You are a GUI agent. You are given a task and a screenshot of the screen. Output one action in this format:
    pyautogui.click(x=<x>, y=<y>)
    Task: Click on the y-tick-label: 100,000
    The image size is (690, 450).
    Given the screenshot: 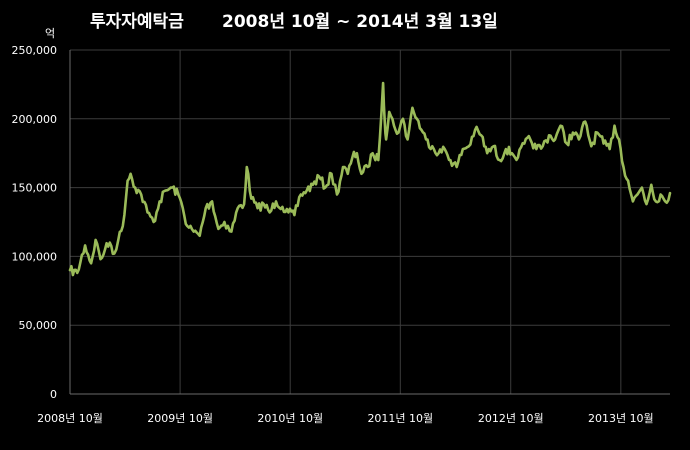 What is the action you would take?
    pyautogui.click(x=35, y=256)
    